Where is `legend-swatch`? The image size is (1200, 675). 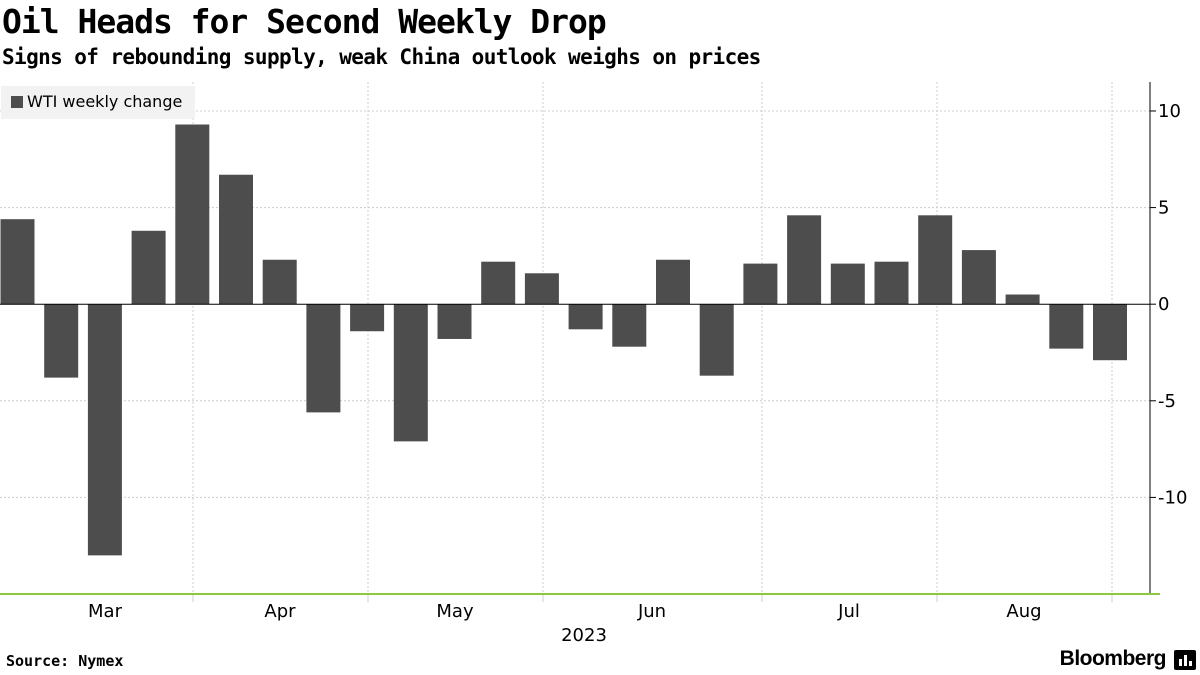 legend-swatch is located at coordinates (17, 102).